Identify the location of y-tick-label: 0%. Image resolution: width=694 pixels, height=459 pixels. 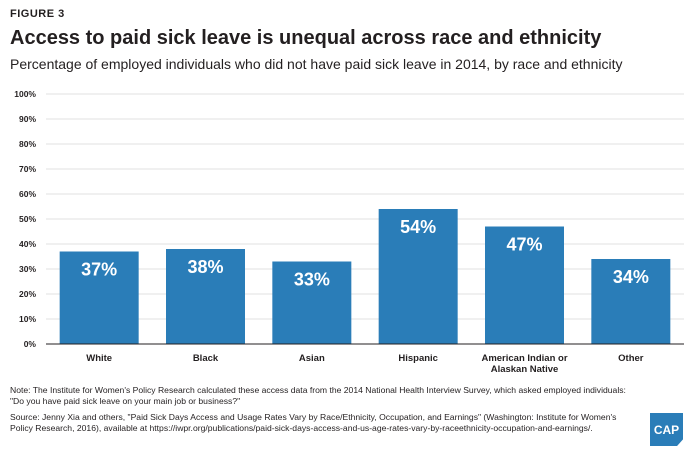
(30, 344).